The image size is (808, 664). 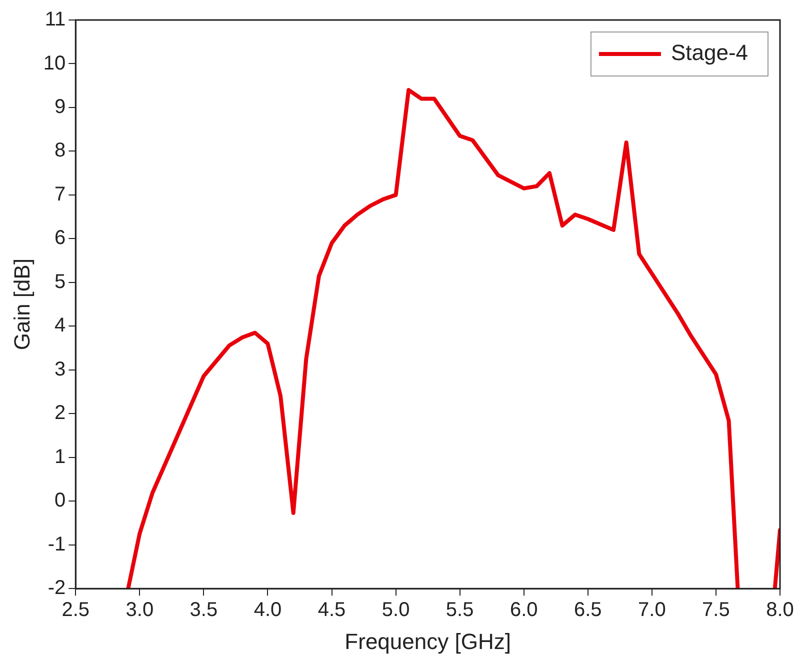 I want to click on y-tick-label: 9, so click(x=60, y=107).